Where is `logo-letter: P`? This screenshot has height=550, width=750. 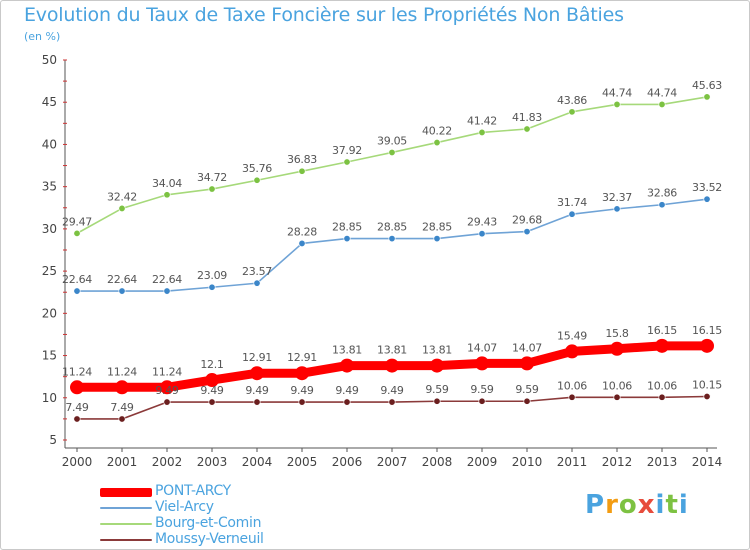 logo-letter: P is located at coordinates (595, 505).